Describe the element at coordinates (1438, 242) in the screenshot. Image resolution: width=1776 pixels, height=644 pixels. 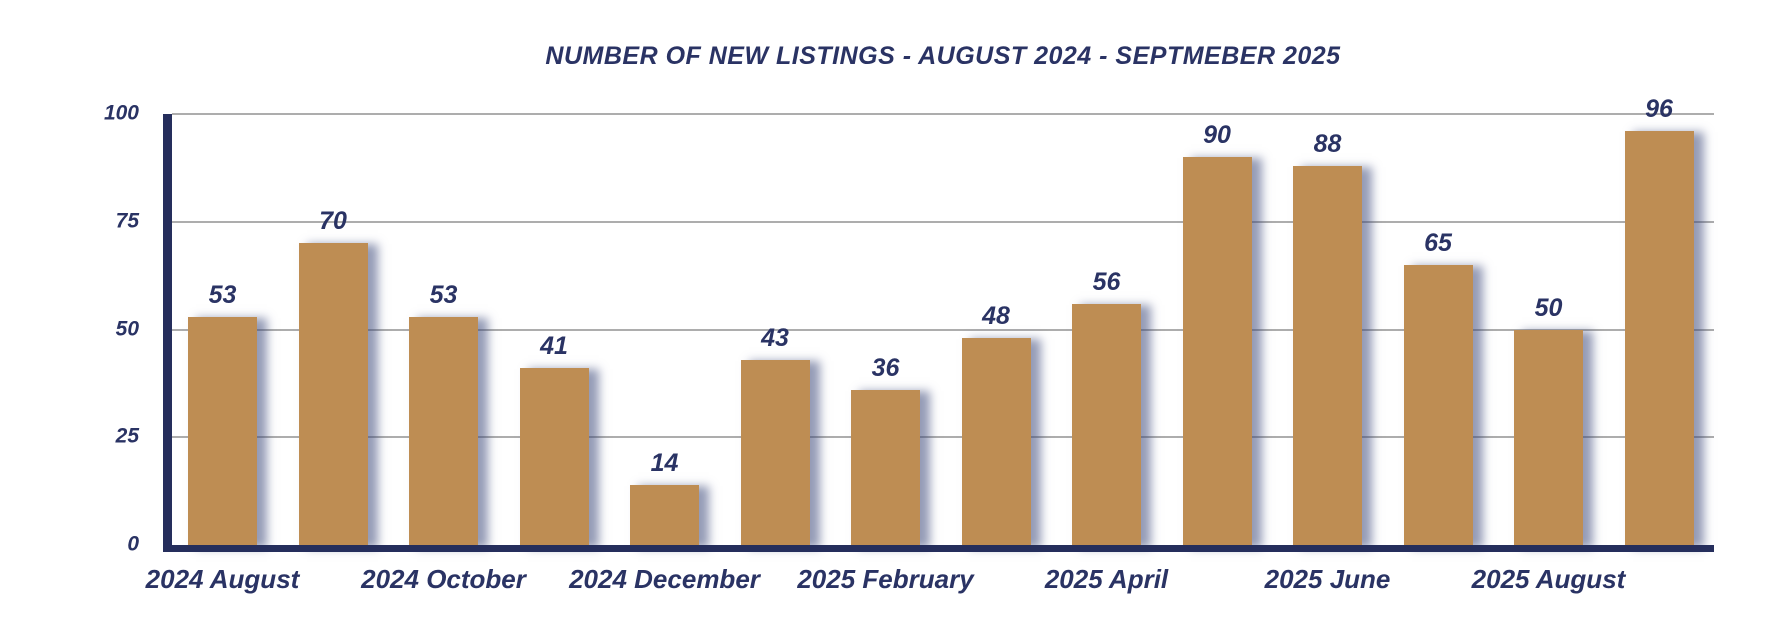
I see `bar-value-label: 65` at that location.